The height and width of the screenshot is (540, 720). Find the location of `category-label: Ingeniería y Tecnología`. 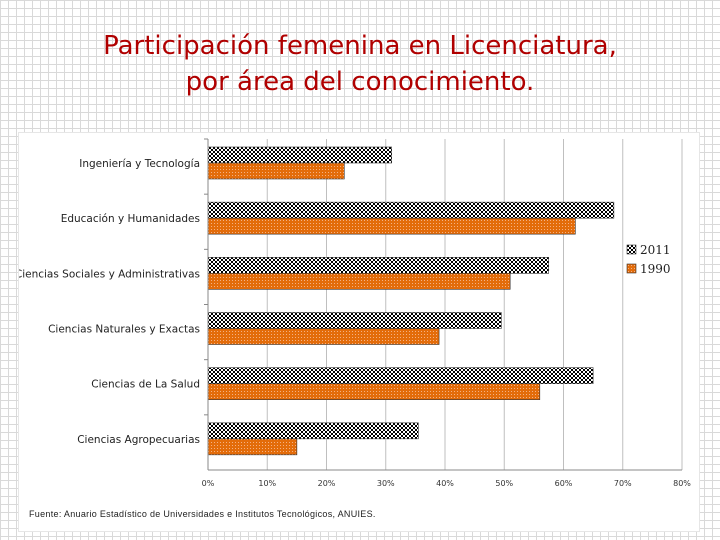

category-label: Ingeniería y Tecnología is located at coordinates (139, 164).